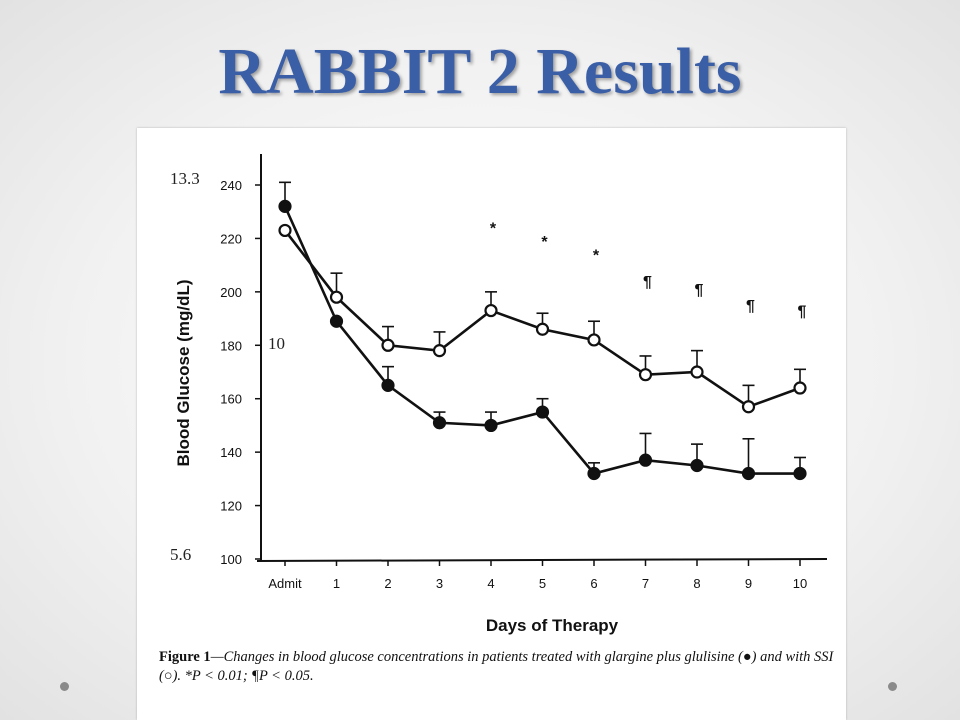  Describe the element at coordinates (231, 559) in the screenshot. I see `y-tick-label-100: 100` at that location.